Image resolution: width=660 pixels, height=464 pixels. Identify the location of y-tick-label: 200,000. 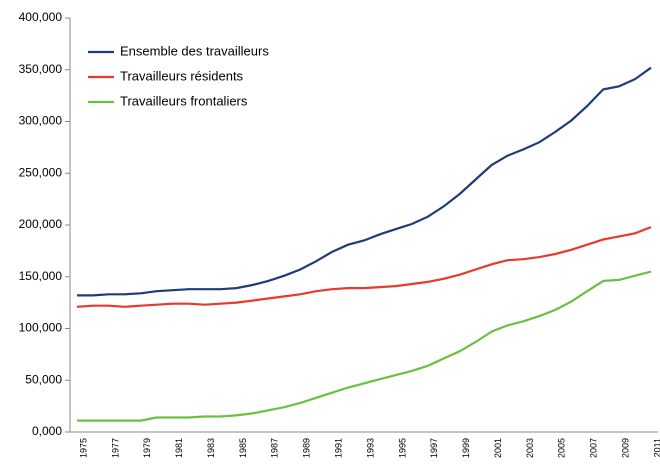
(41, 224).